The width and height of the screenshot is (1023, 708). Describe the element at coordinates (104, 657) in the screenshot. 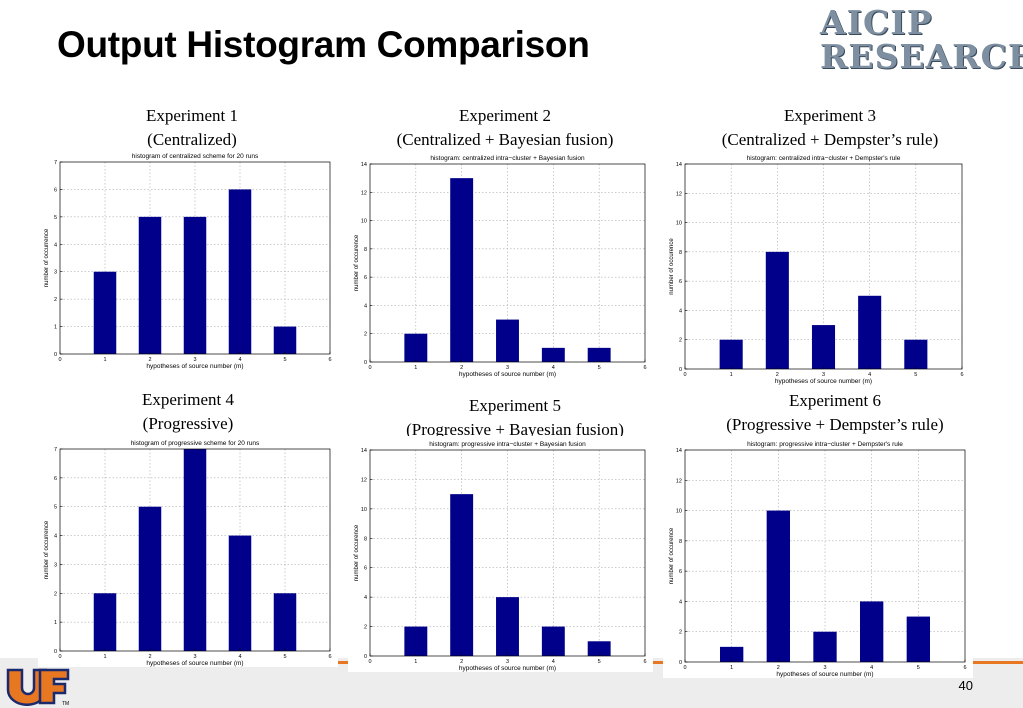

I see `x-tick-label: 1` at that location.